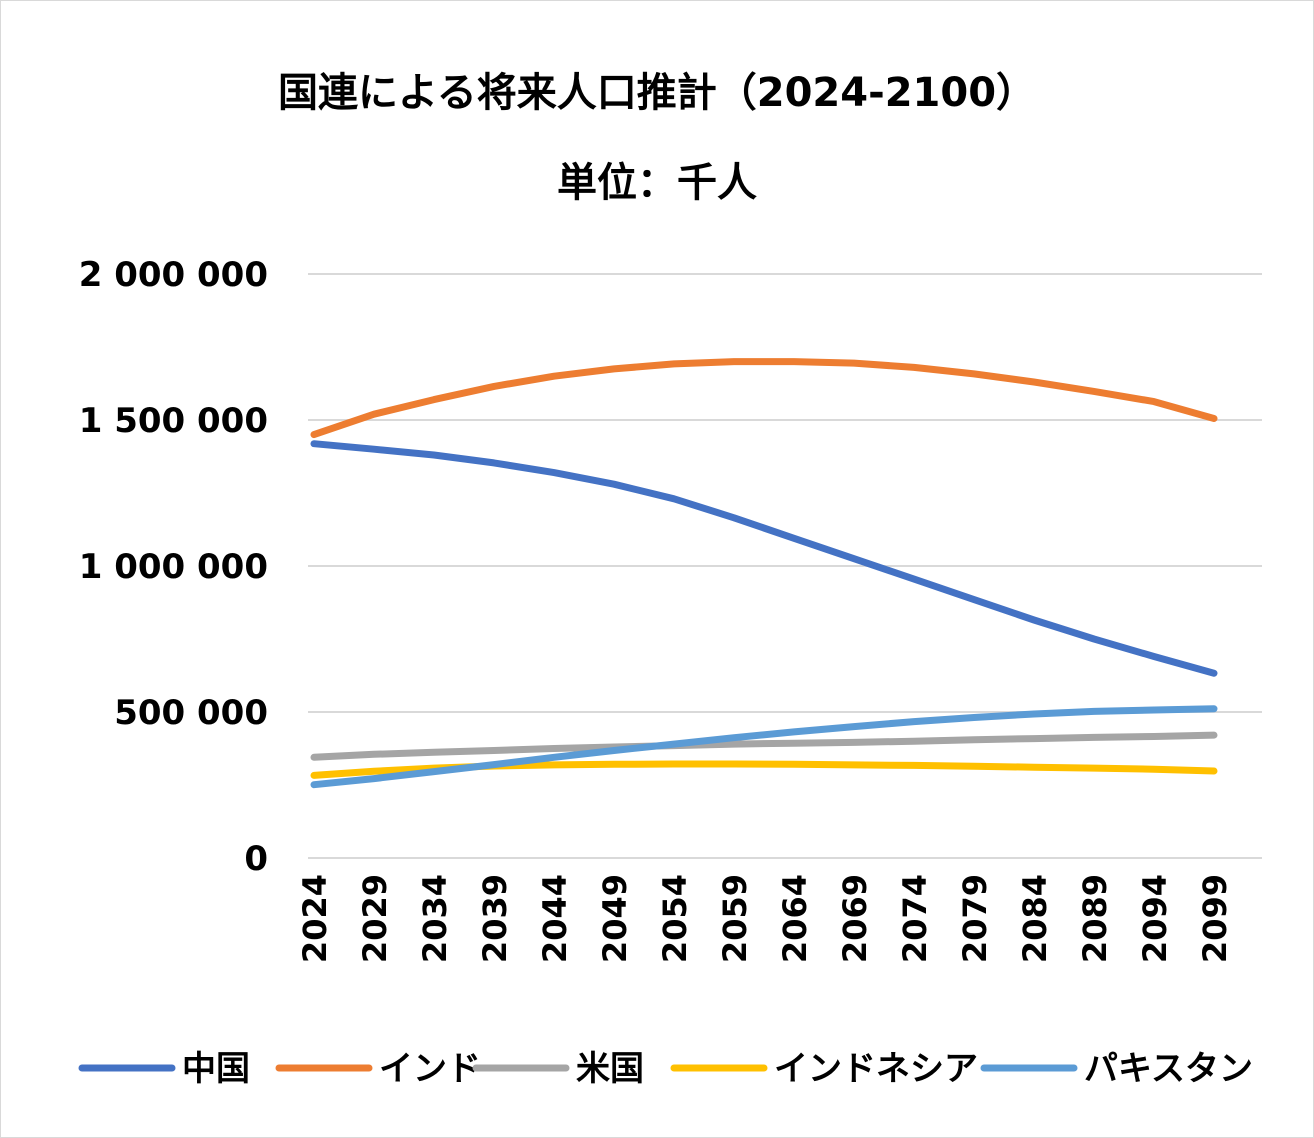  I want to click on x-tick-label: 2044, so click(555, 918).